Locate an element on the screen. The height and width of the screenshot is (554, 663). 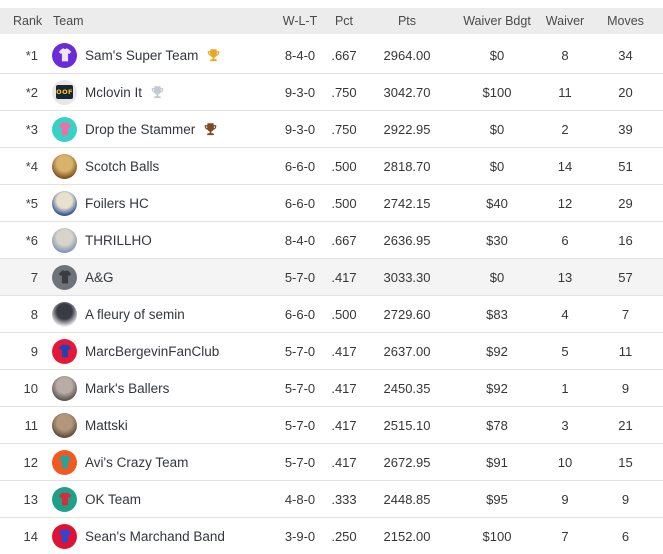
rank-cell: 7 is located at coordinates (22, 277).